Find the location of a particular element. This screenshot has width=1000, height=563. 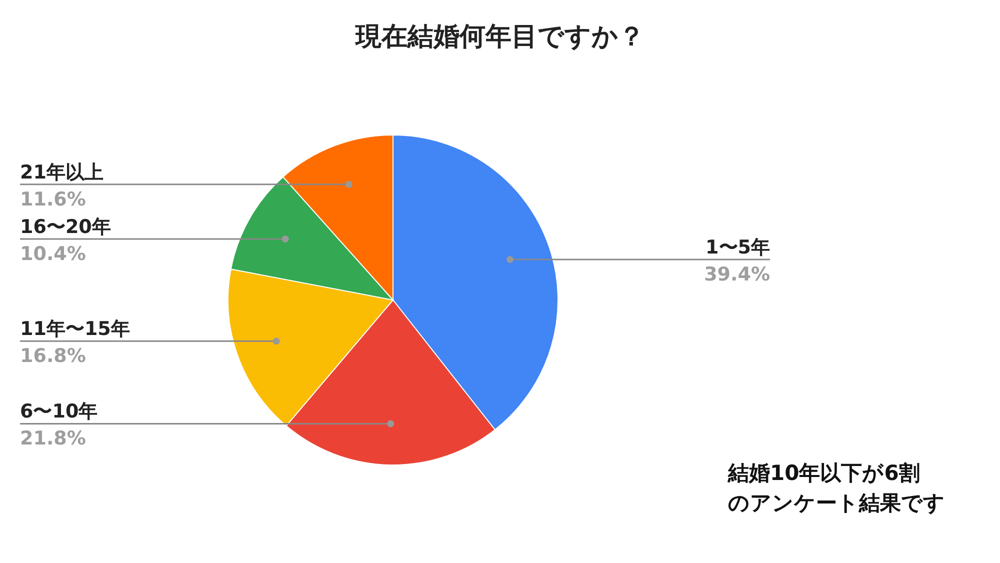

slice-label: 16〜20年 is located at coordinates (65, 227).